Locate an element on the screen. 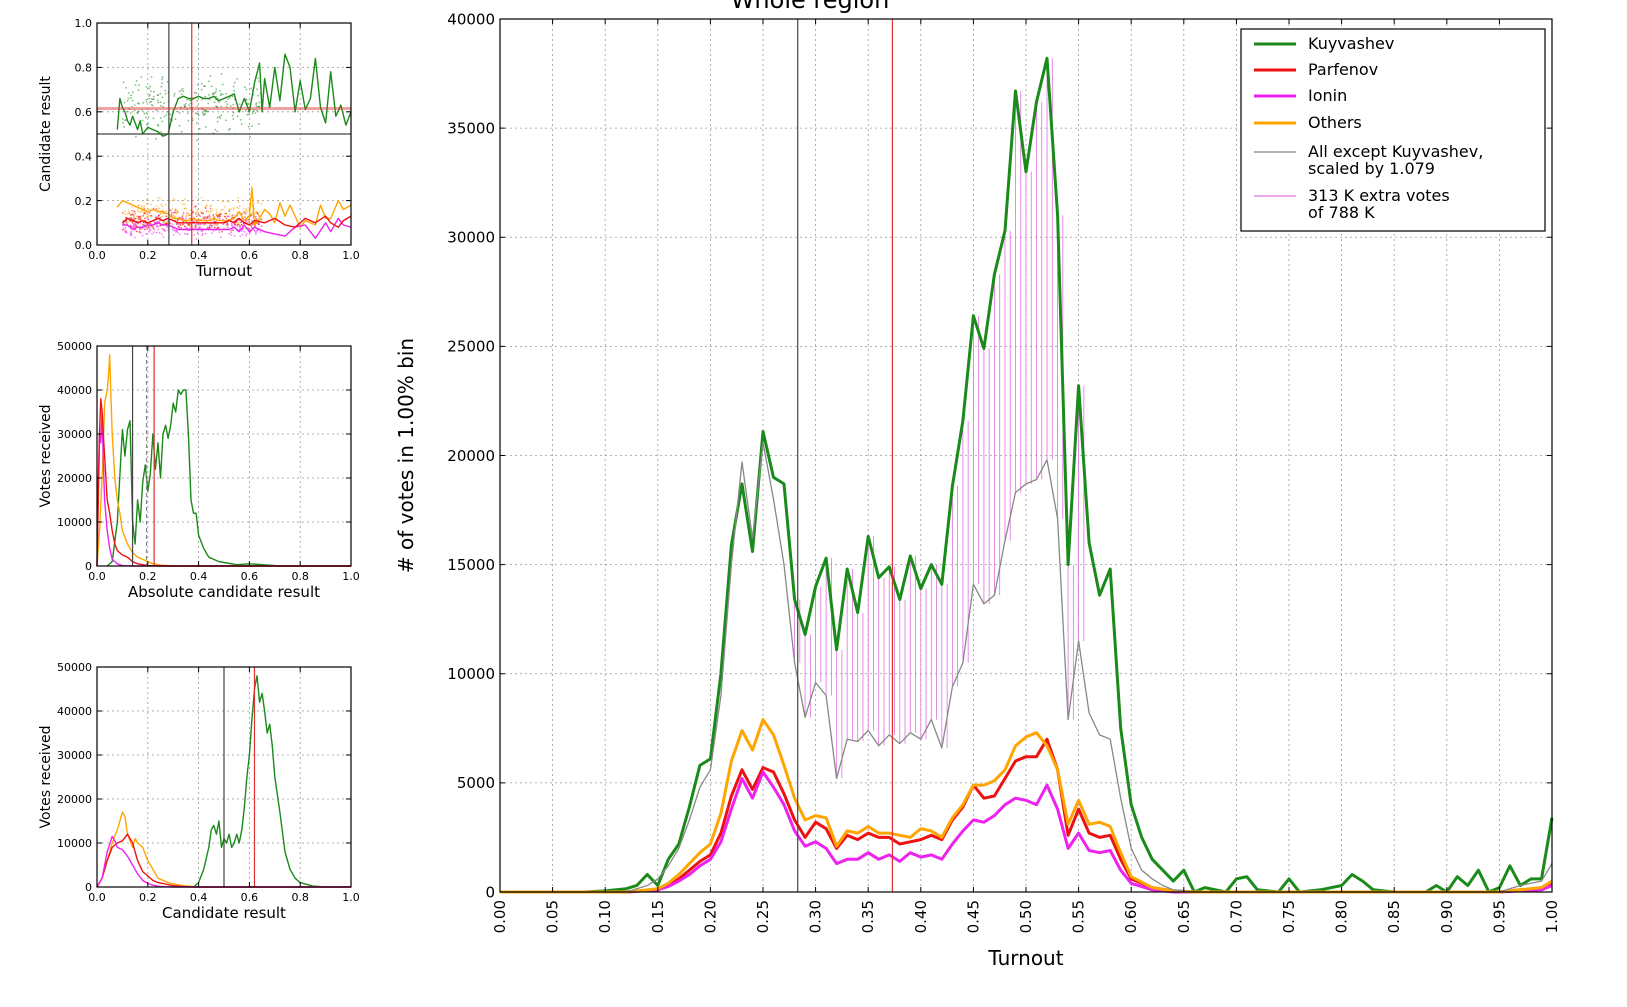 This screenshot has width=1627, height=1007. scatter-axes-frame is located at coordinates (224, 134).